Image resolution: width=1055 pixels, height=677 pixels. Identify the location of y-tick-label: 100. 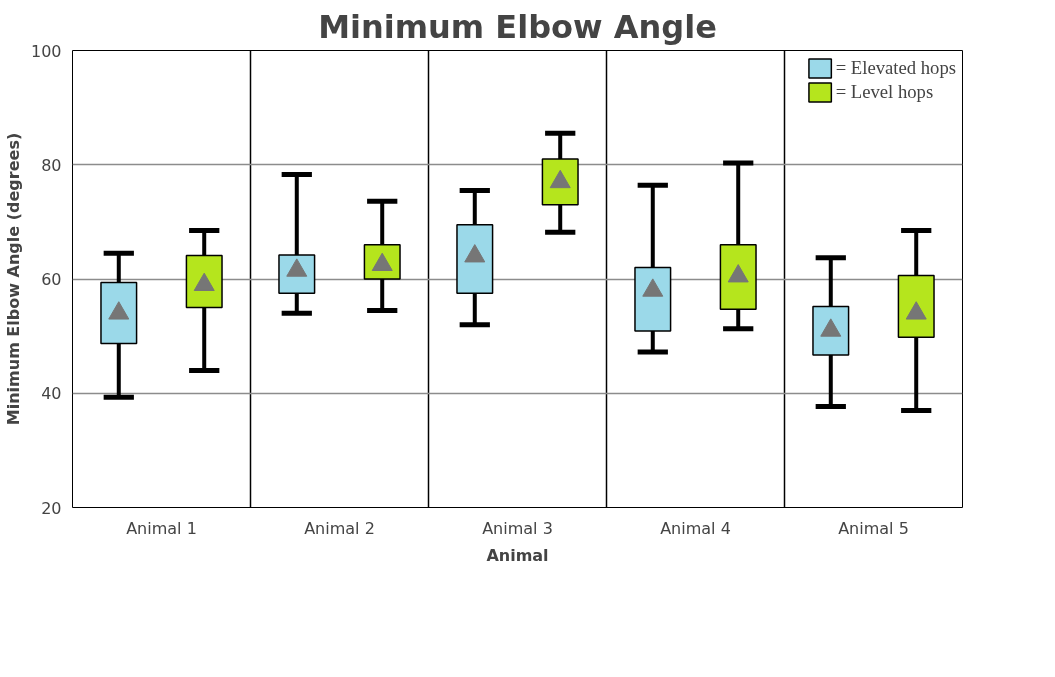
(46, 51).